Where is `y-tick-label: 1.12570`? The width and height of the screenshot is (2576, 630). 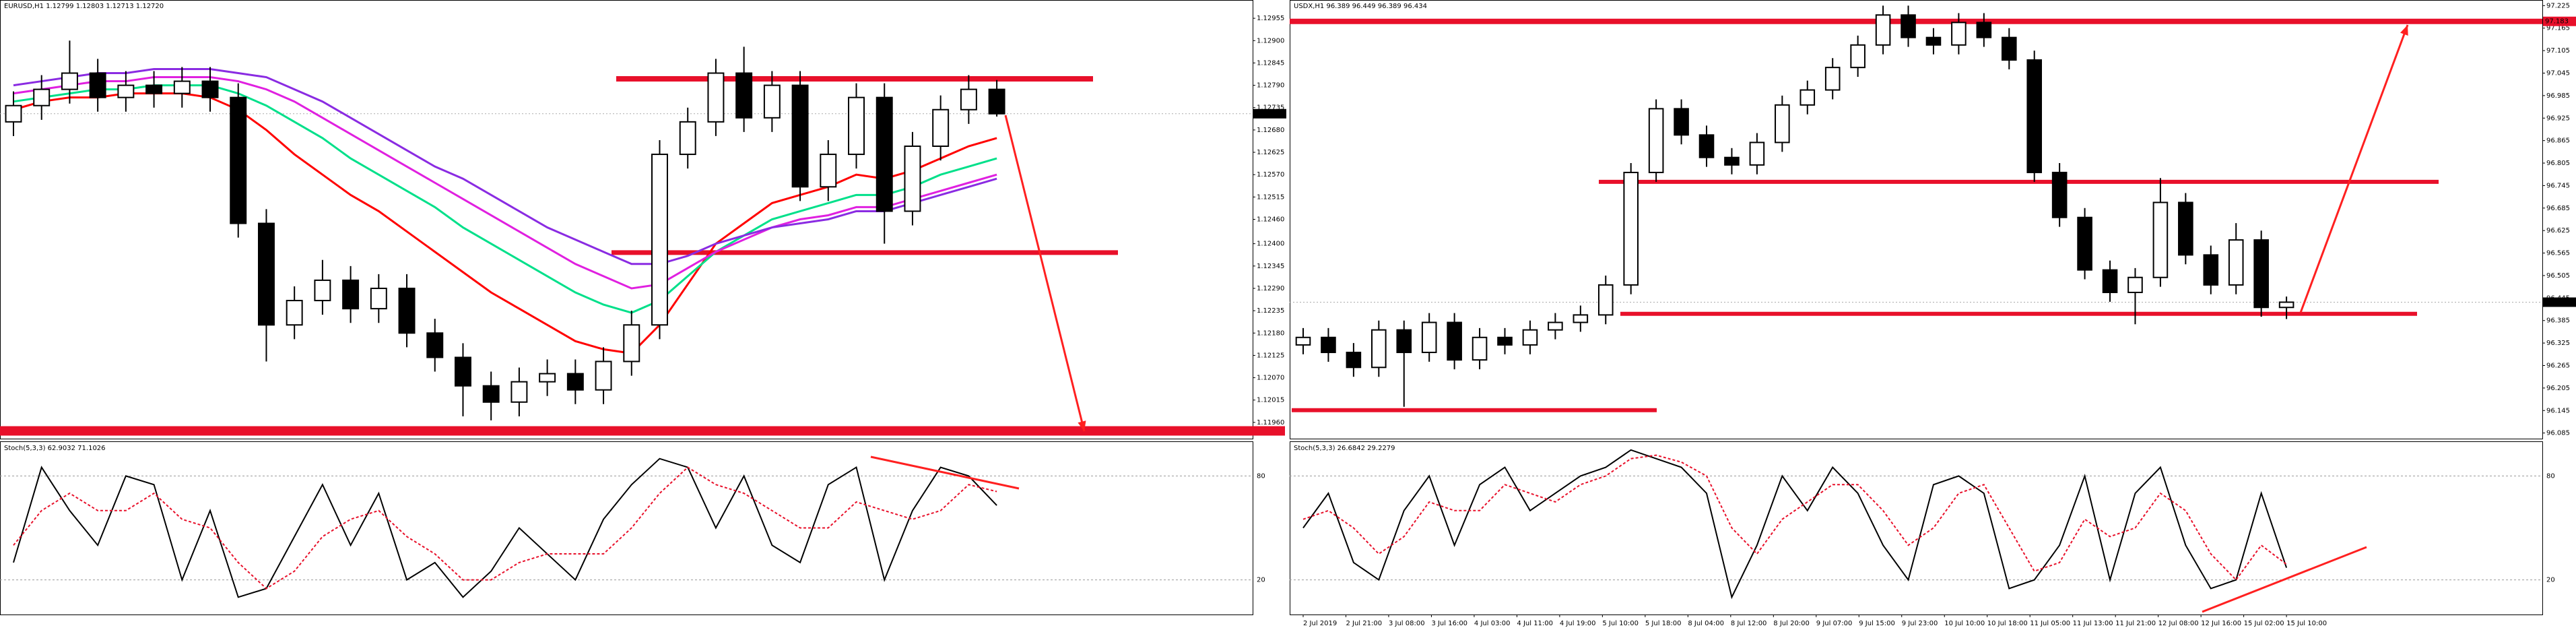
y-tick-label: 1.12570 is located at coordinates (1270, 175).